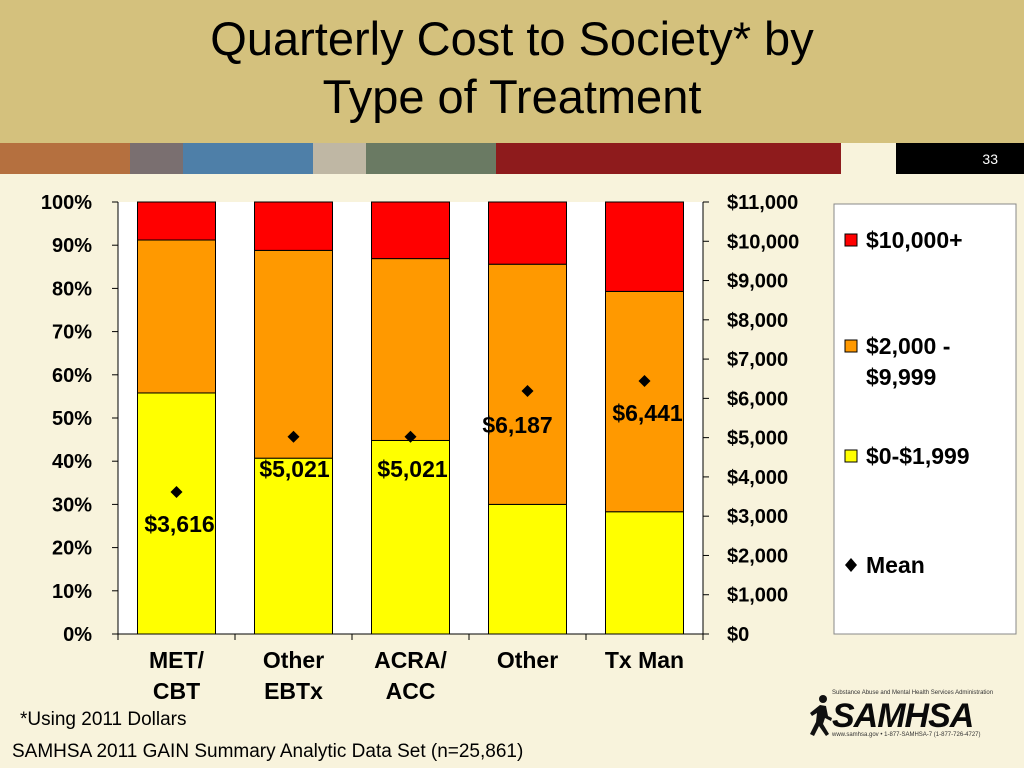 Image resolution: width=1024 pixels, height=768 pixels. I want to click on y-right-tick-label: $9,000, so click(757, 282).